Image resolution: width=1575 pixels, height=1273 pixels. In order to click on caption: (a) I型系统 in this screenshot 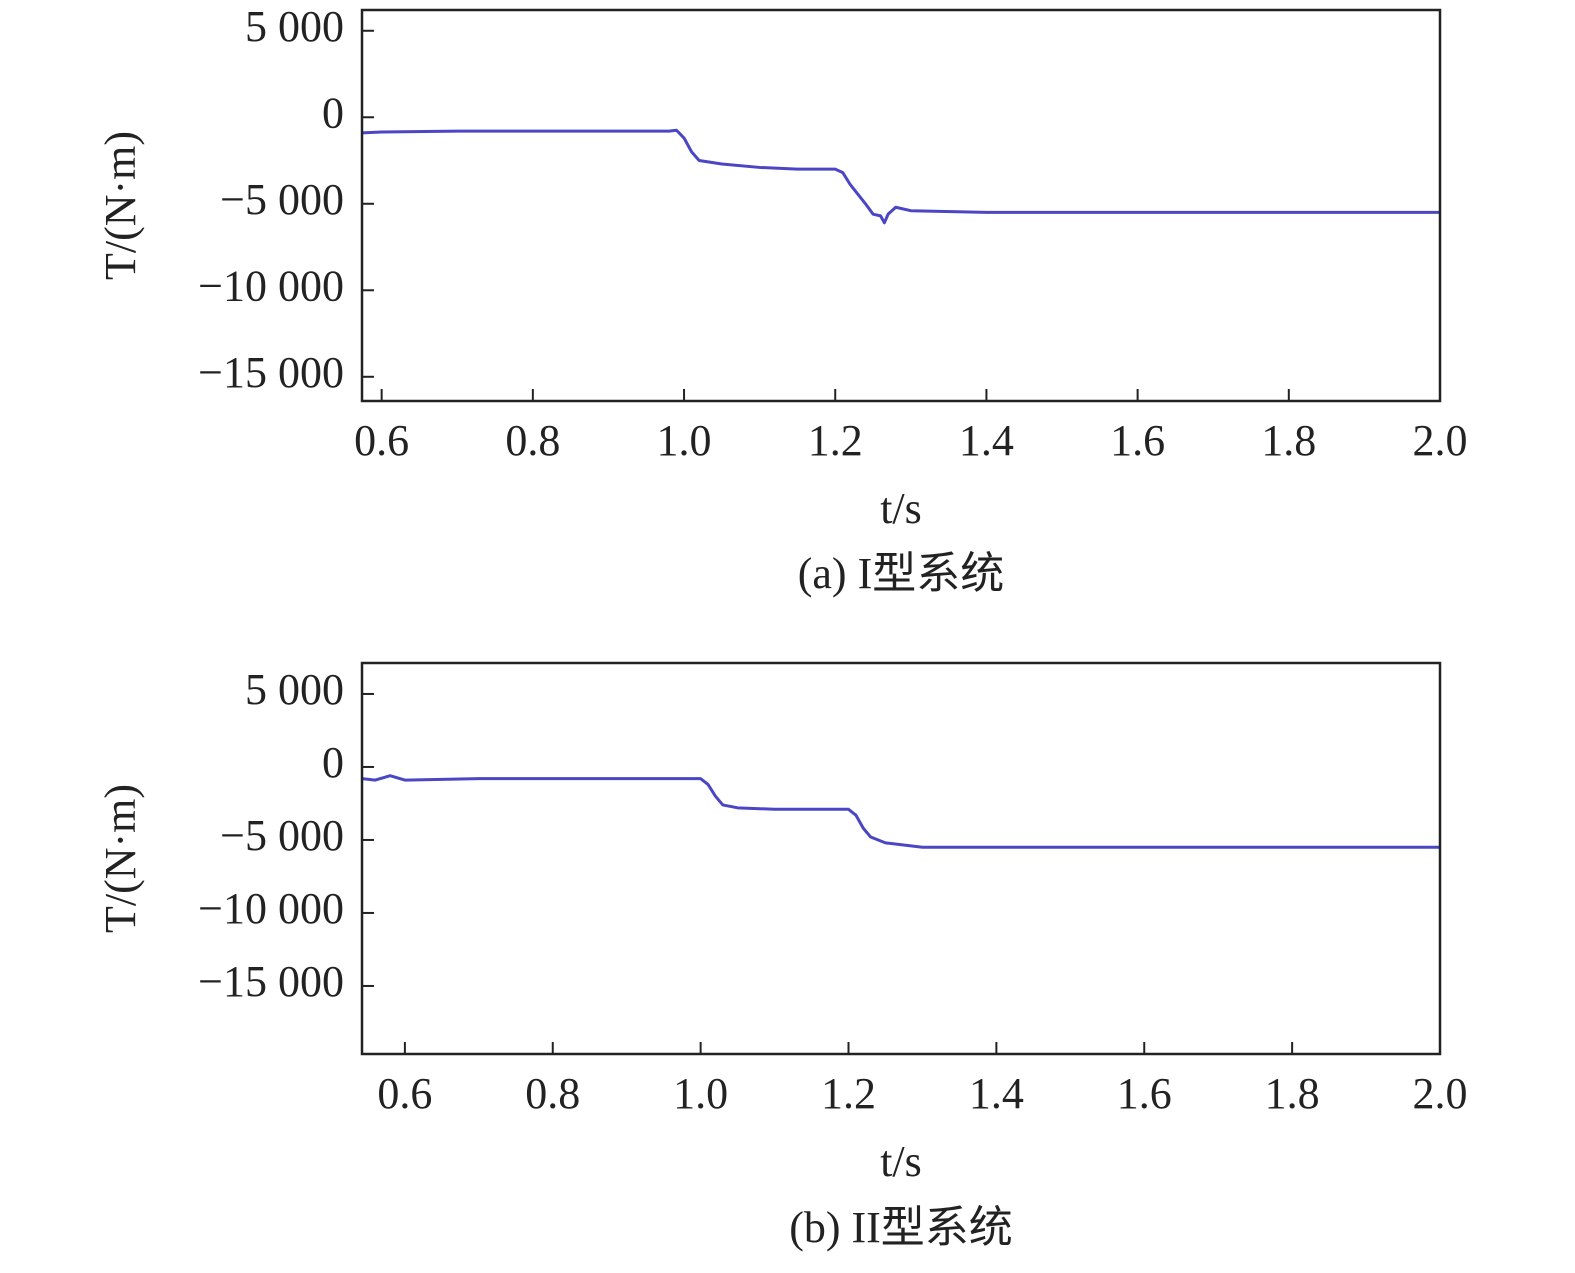, I will do `click(901, 573)`.